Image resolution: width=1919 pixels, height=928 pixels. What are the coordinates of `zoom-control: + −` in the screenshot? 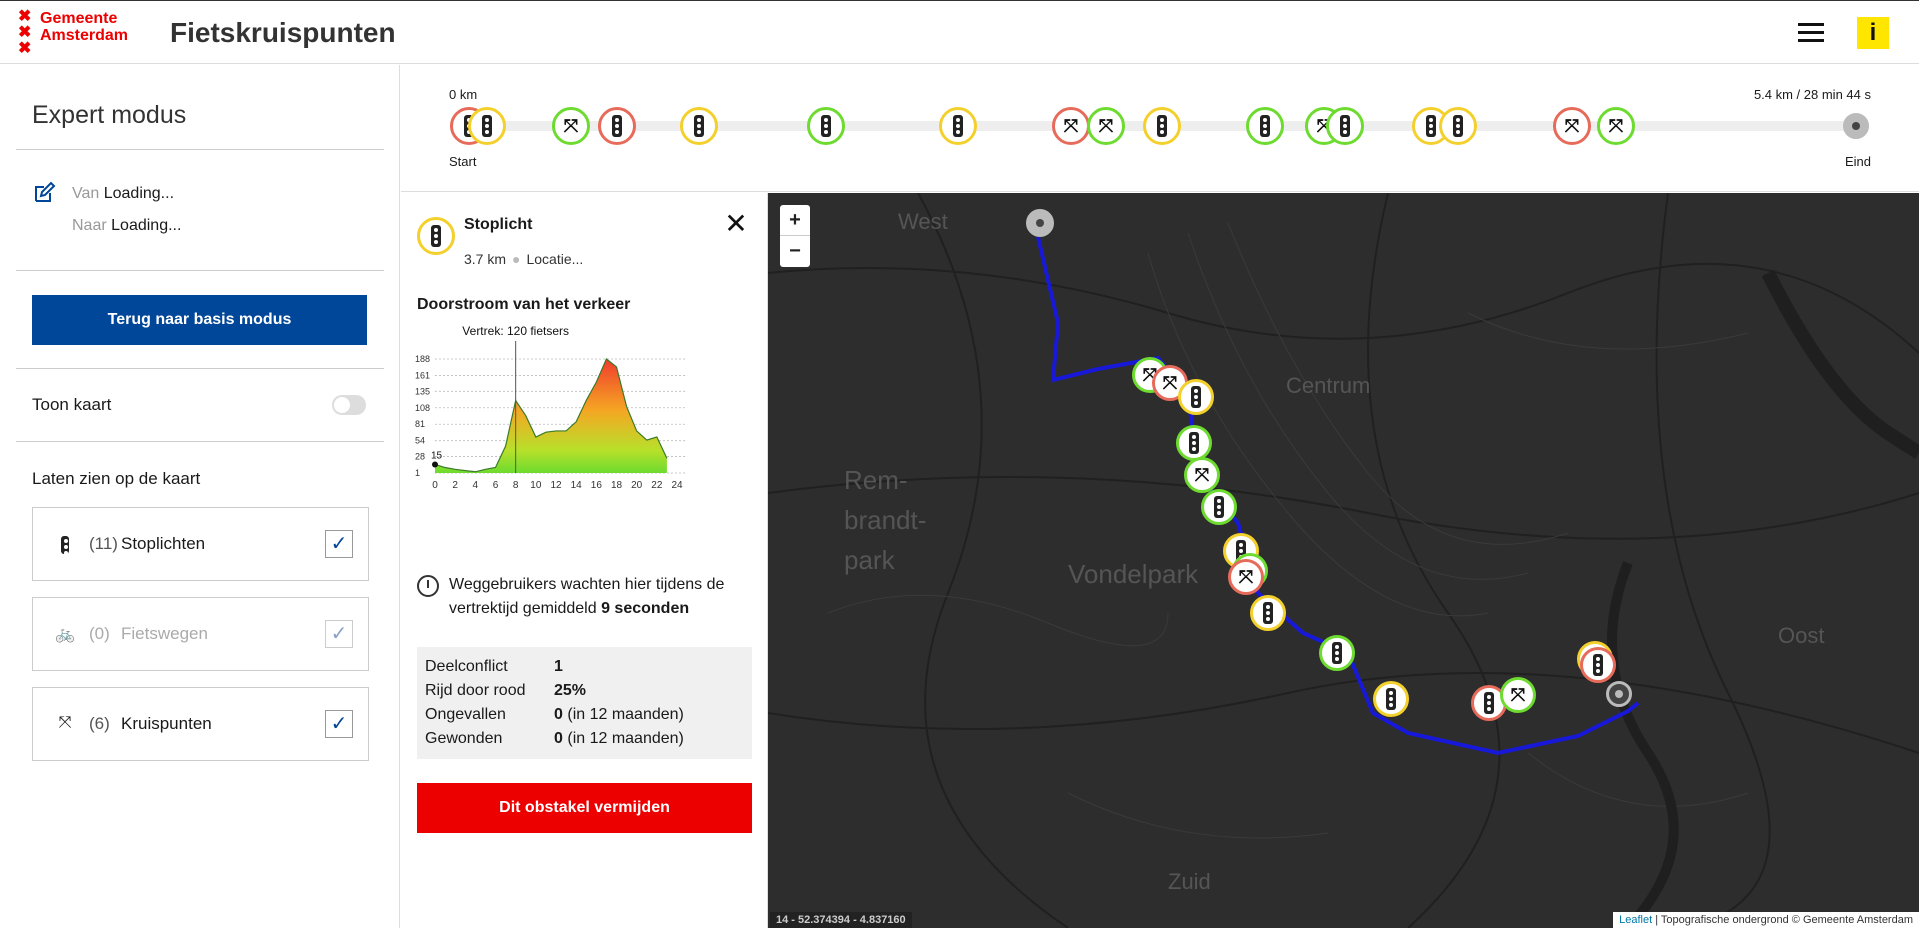 It's located at (795, 236).